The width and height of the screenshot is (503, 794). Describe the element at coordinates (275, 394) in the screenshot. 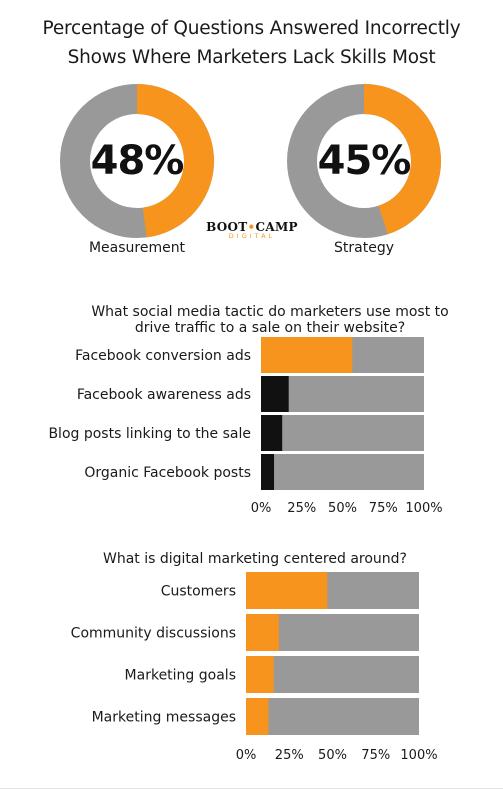

I see `bar-facebook-awareness-ads` at that location.